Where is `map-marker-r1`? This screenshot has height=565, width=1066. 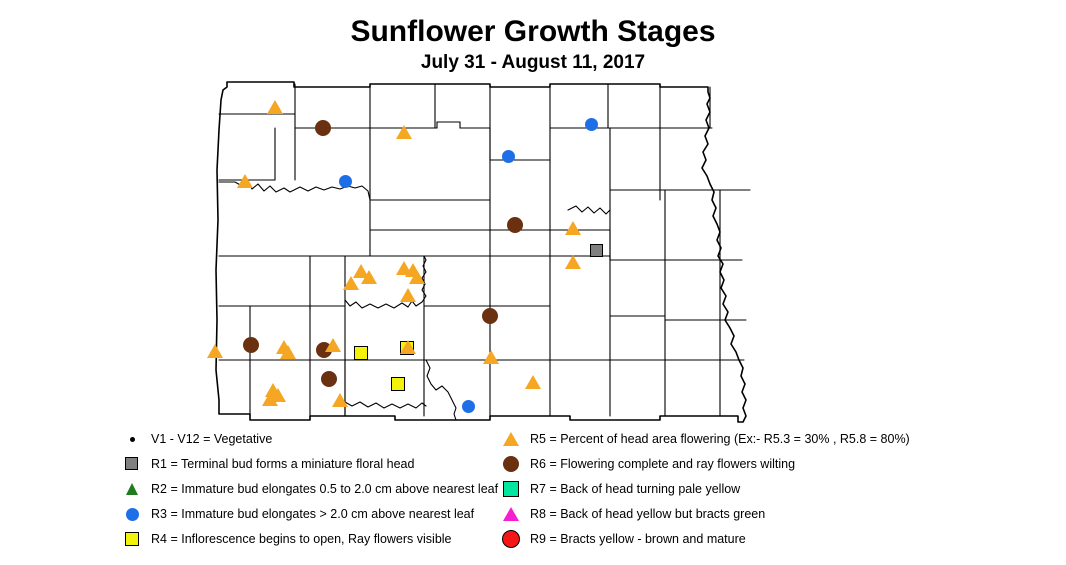
map-marker-r1 is located at coordinates (596, 250).